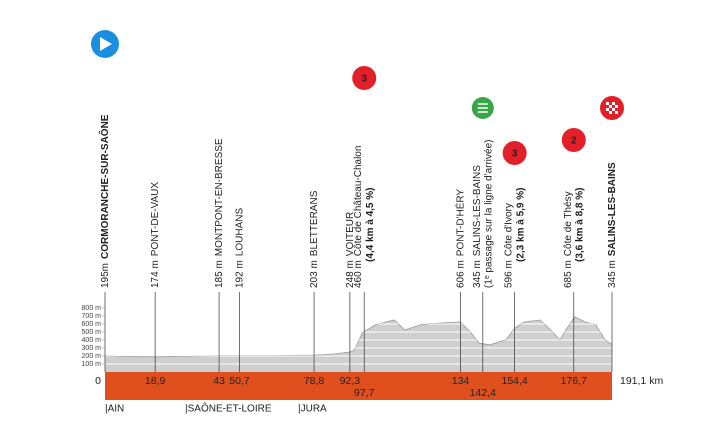 This screenshot has height=443, width=712. What do you see at coordinates (92, 324) in the screenshot?
I see `y-tick-label: 600 m` at bounding box center [92, 324].